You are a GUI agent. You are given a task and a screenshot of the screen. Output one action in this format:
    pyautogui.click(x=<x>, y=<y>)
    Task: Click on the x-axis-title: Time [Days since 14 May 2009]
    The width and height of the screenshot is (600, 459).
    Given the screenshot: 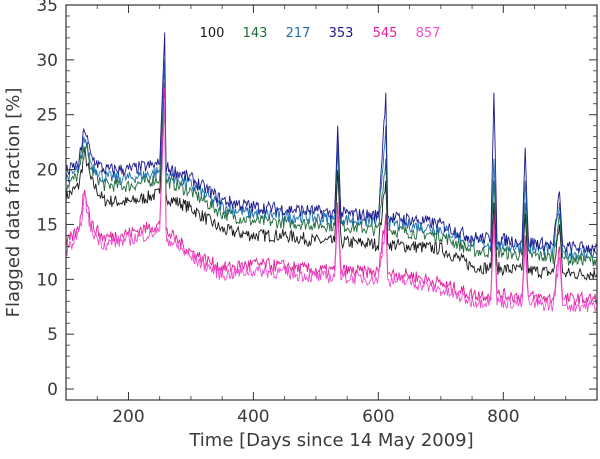 What is the action you would take?
    pyautogui.click(x=330, y=440)
    